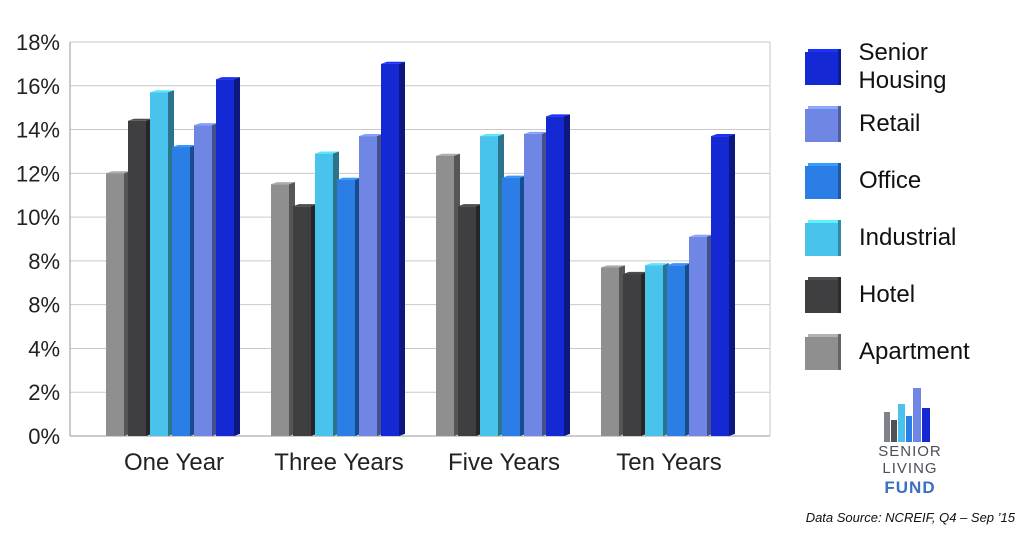  What do you see at coordinates (38, 42) in the screenshot?
I see `y-tick-label: 18%` at bounding box center [38, 42].